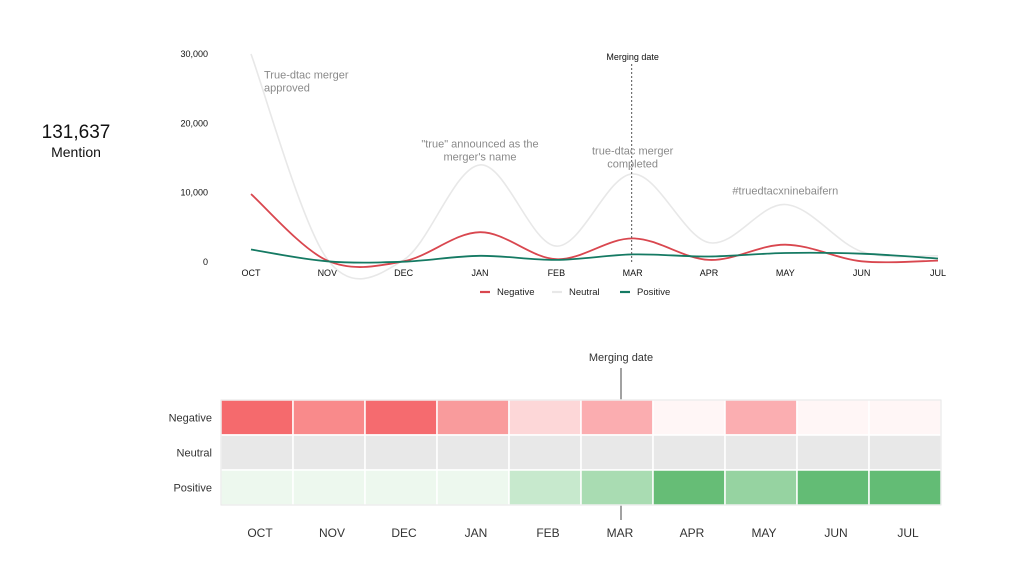 The image size is (1013, 574). What do you see at coordinates (328, 273) in the screenshot?
I see `x-tick-label: NOV` at bounding box center [328, 273].